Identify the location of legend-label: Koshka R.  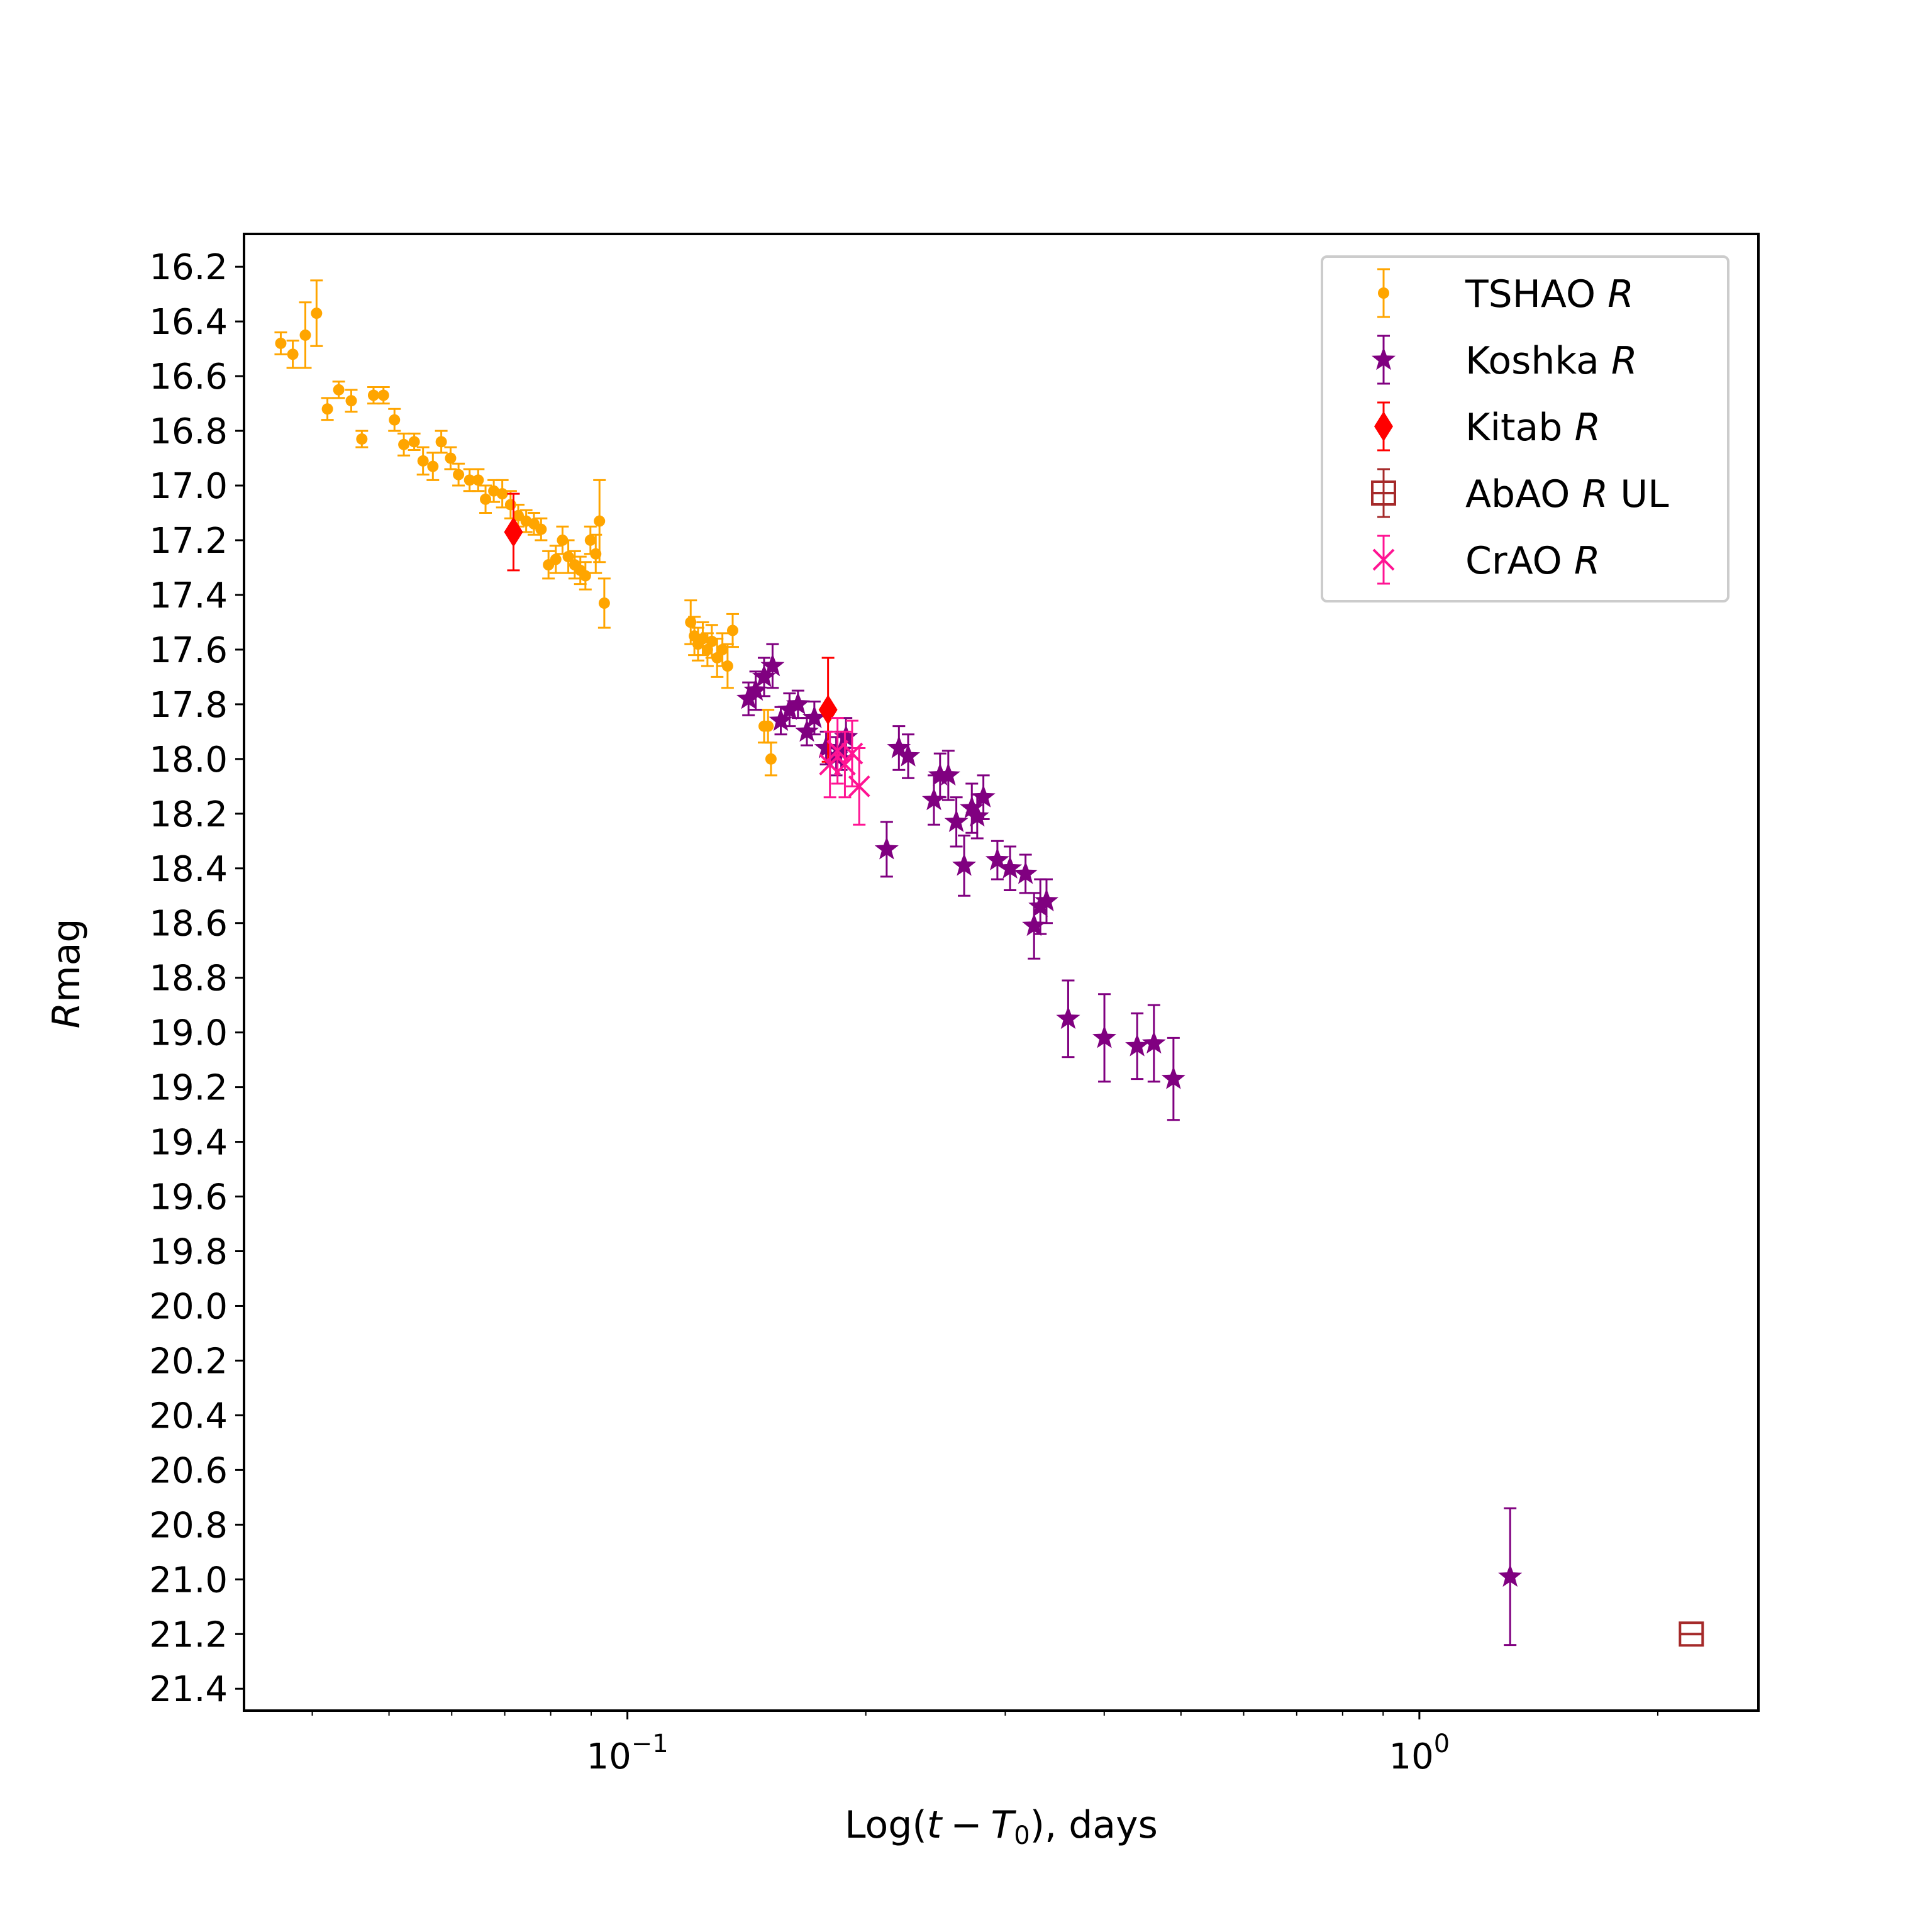
(1551, 361).